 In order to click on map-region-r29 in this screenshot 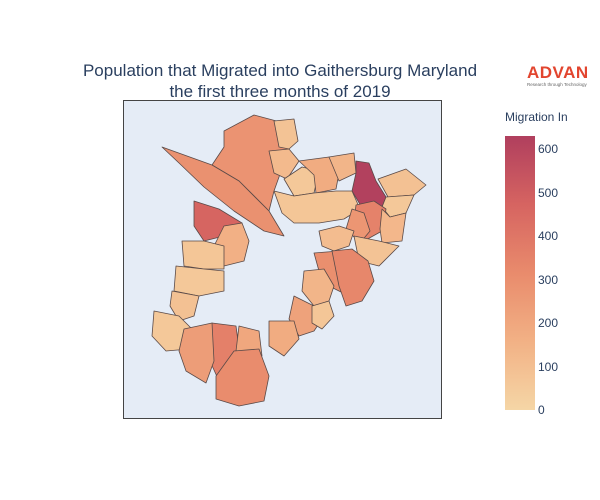, I will do `click(196, 353)`.